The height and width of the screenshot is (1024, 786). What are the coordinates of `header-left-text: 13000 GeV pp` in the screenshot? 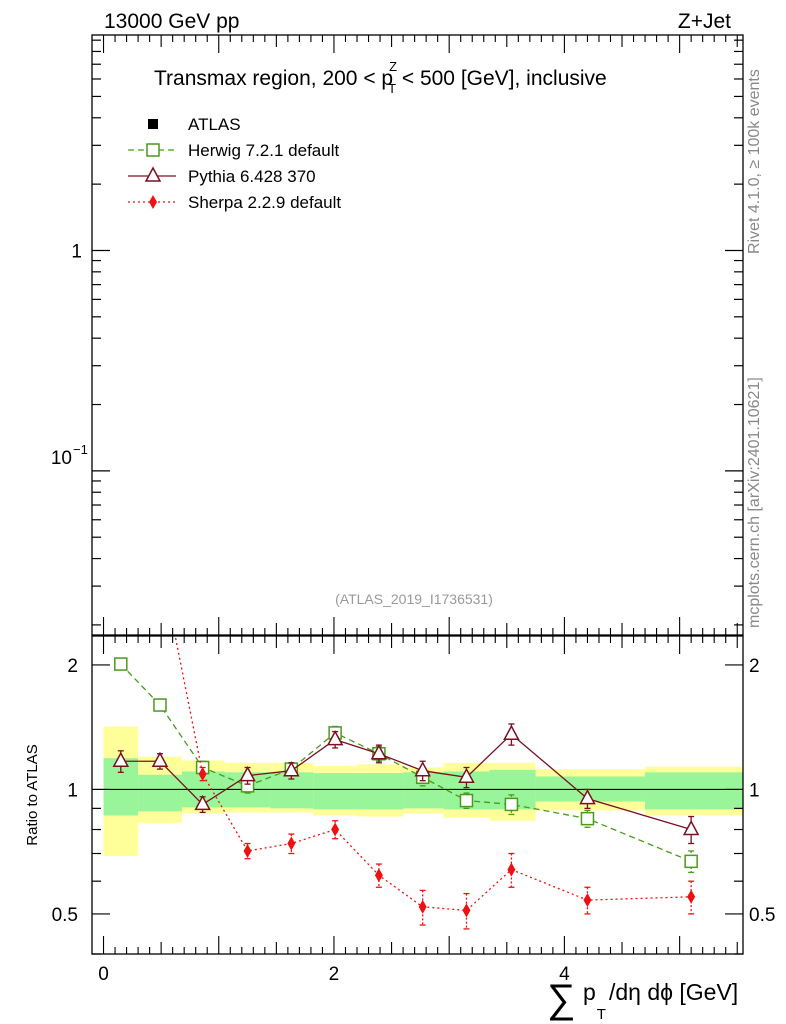 It's located at (171, 21).